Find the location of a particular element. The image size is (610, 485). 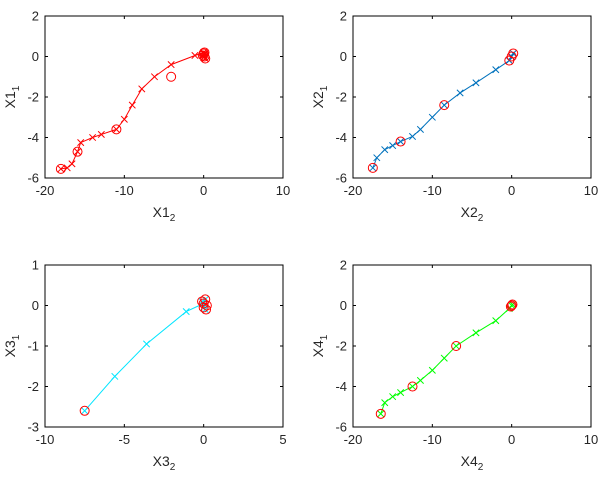

x-axis-label: X32 is located at coordinates (164, 463).